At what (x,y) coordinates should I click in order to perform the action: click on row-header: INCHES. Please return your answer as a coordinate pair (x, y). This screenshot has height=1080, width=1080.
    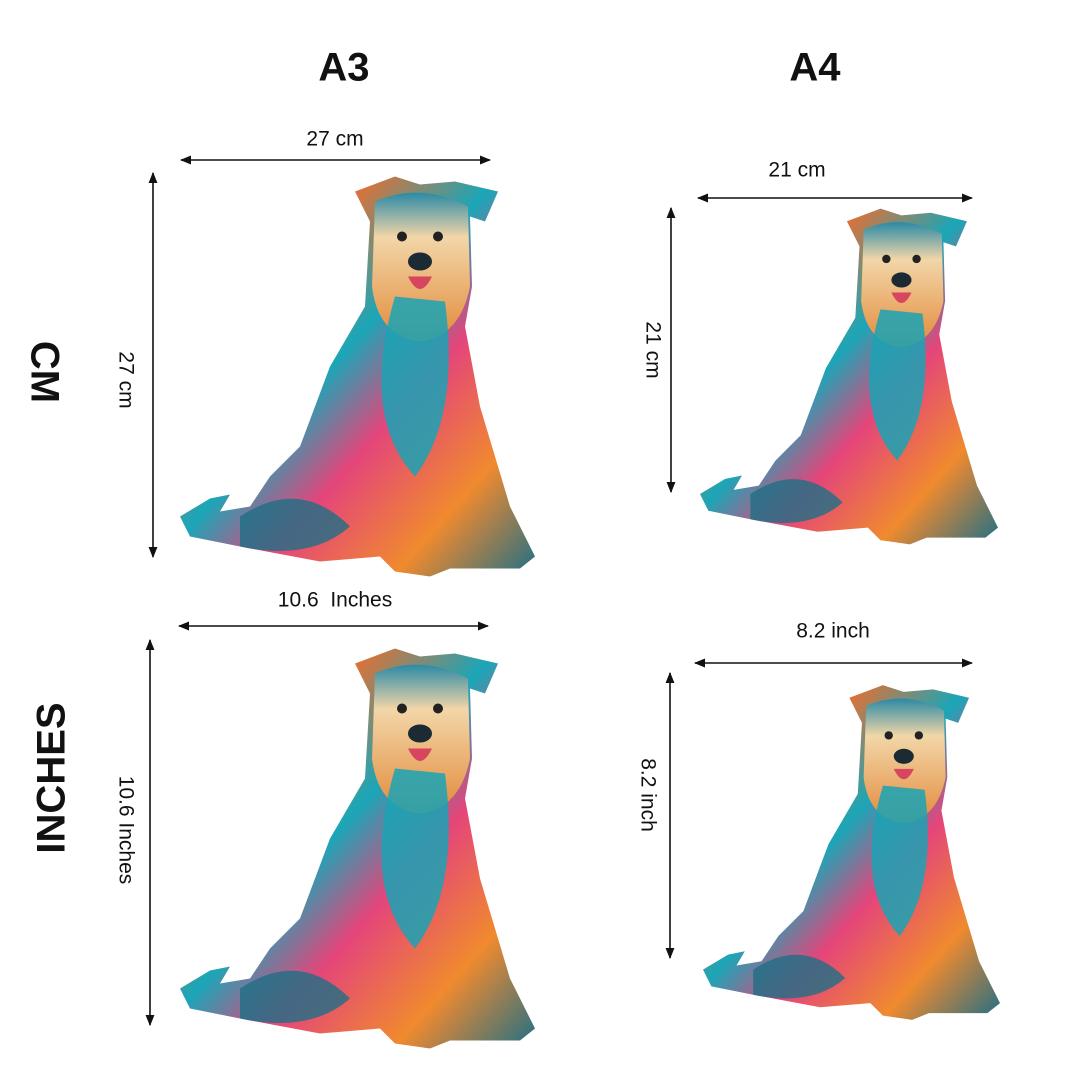
    Looking at the image, I should click on (52, 777).